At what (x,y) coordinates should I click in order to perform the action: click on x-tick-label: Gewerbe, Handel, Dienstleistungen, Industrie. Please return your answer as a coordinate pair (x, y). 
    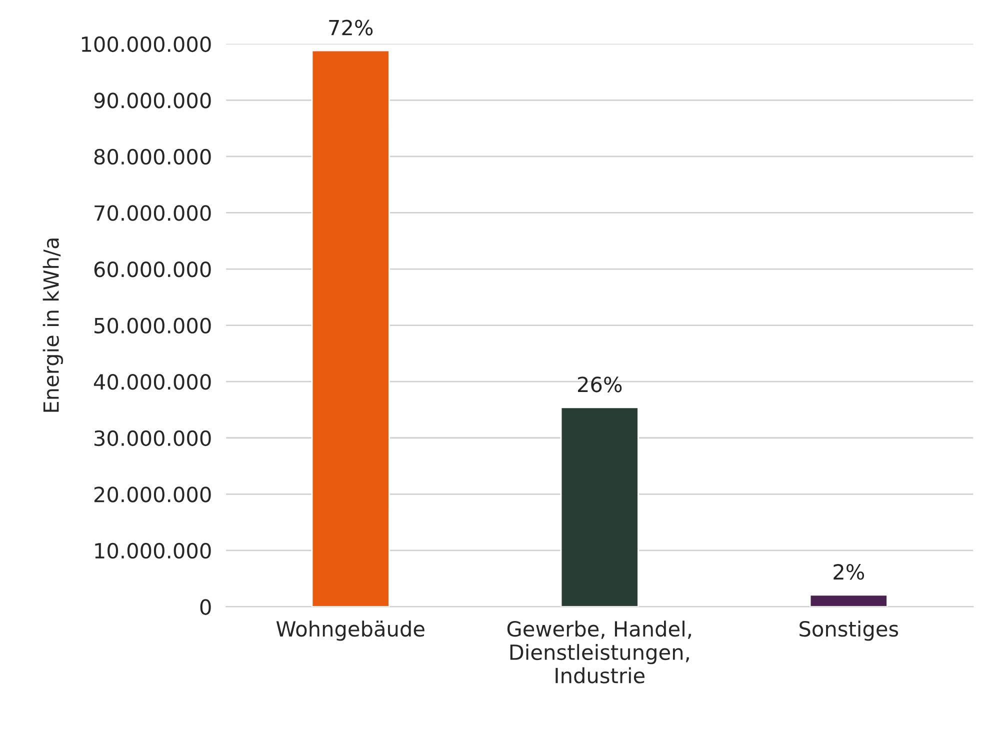
    Looking at the image, I should click on (599, 652).